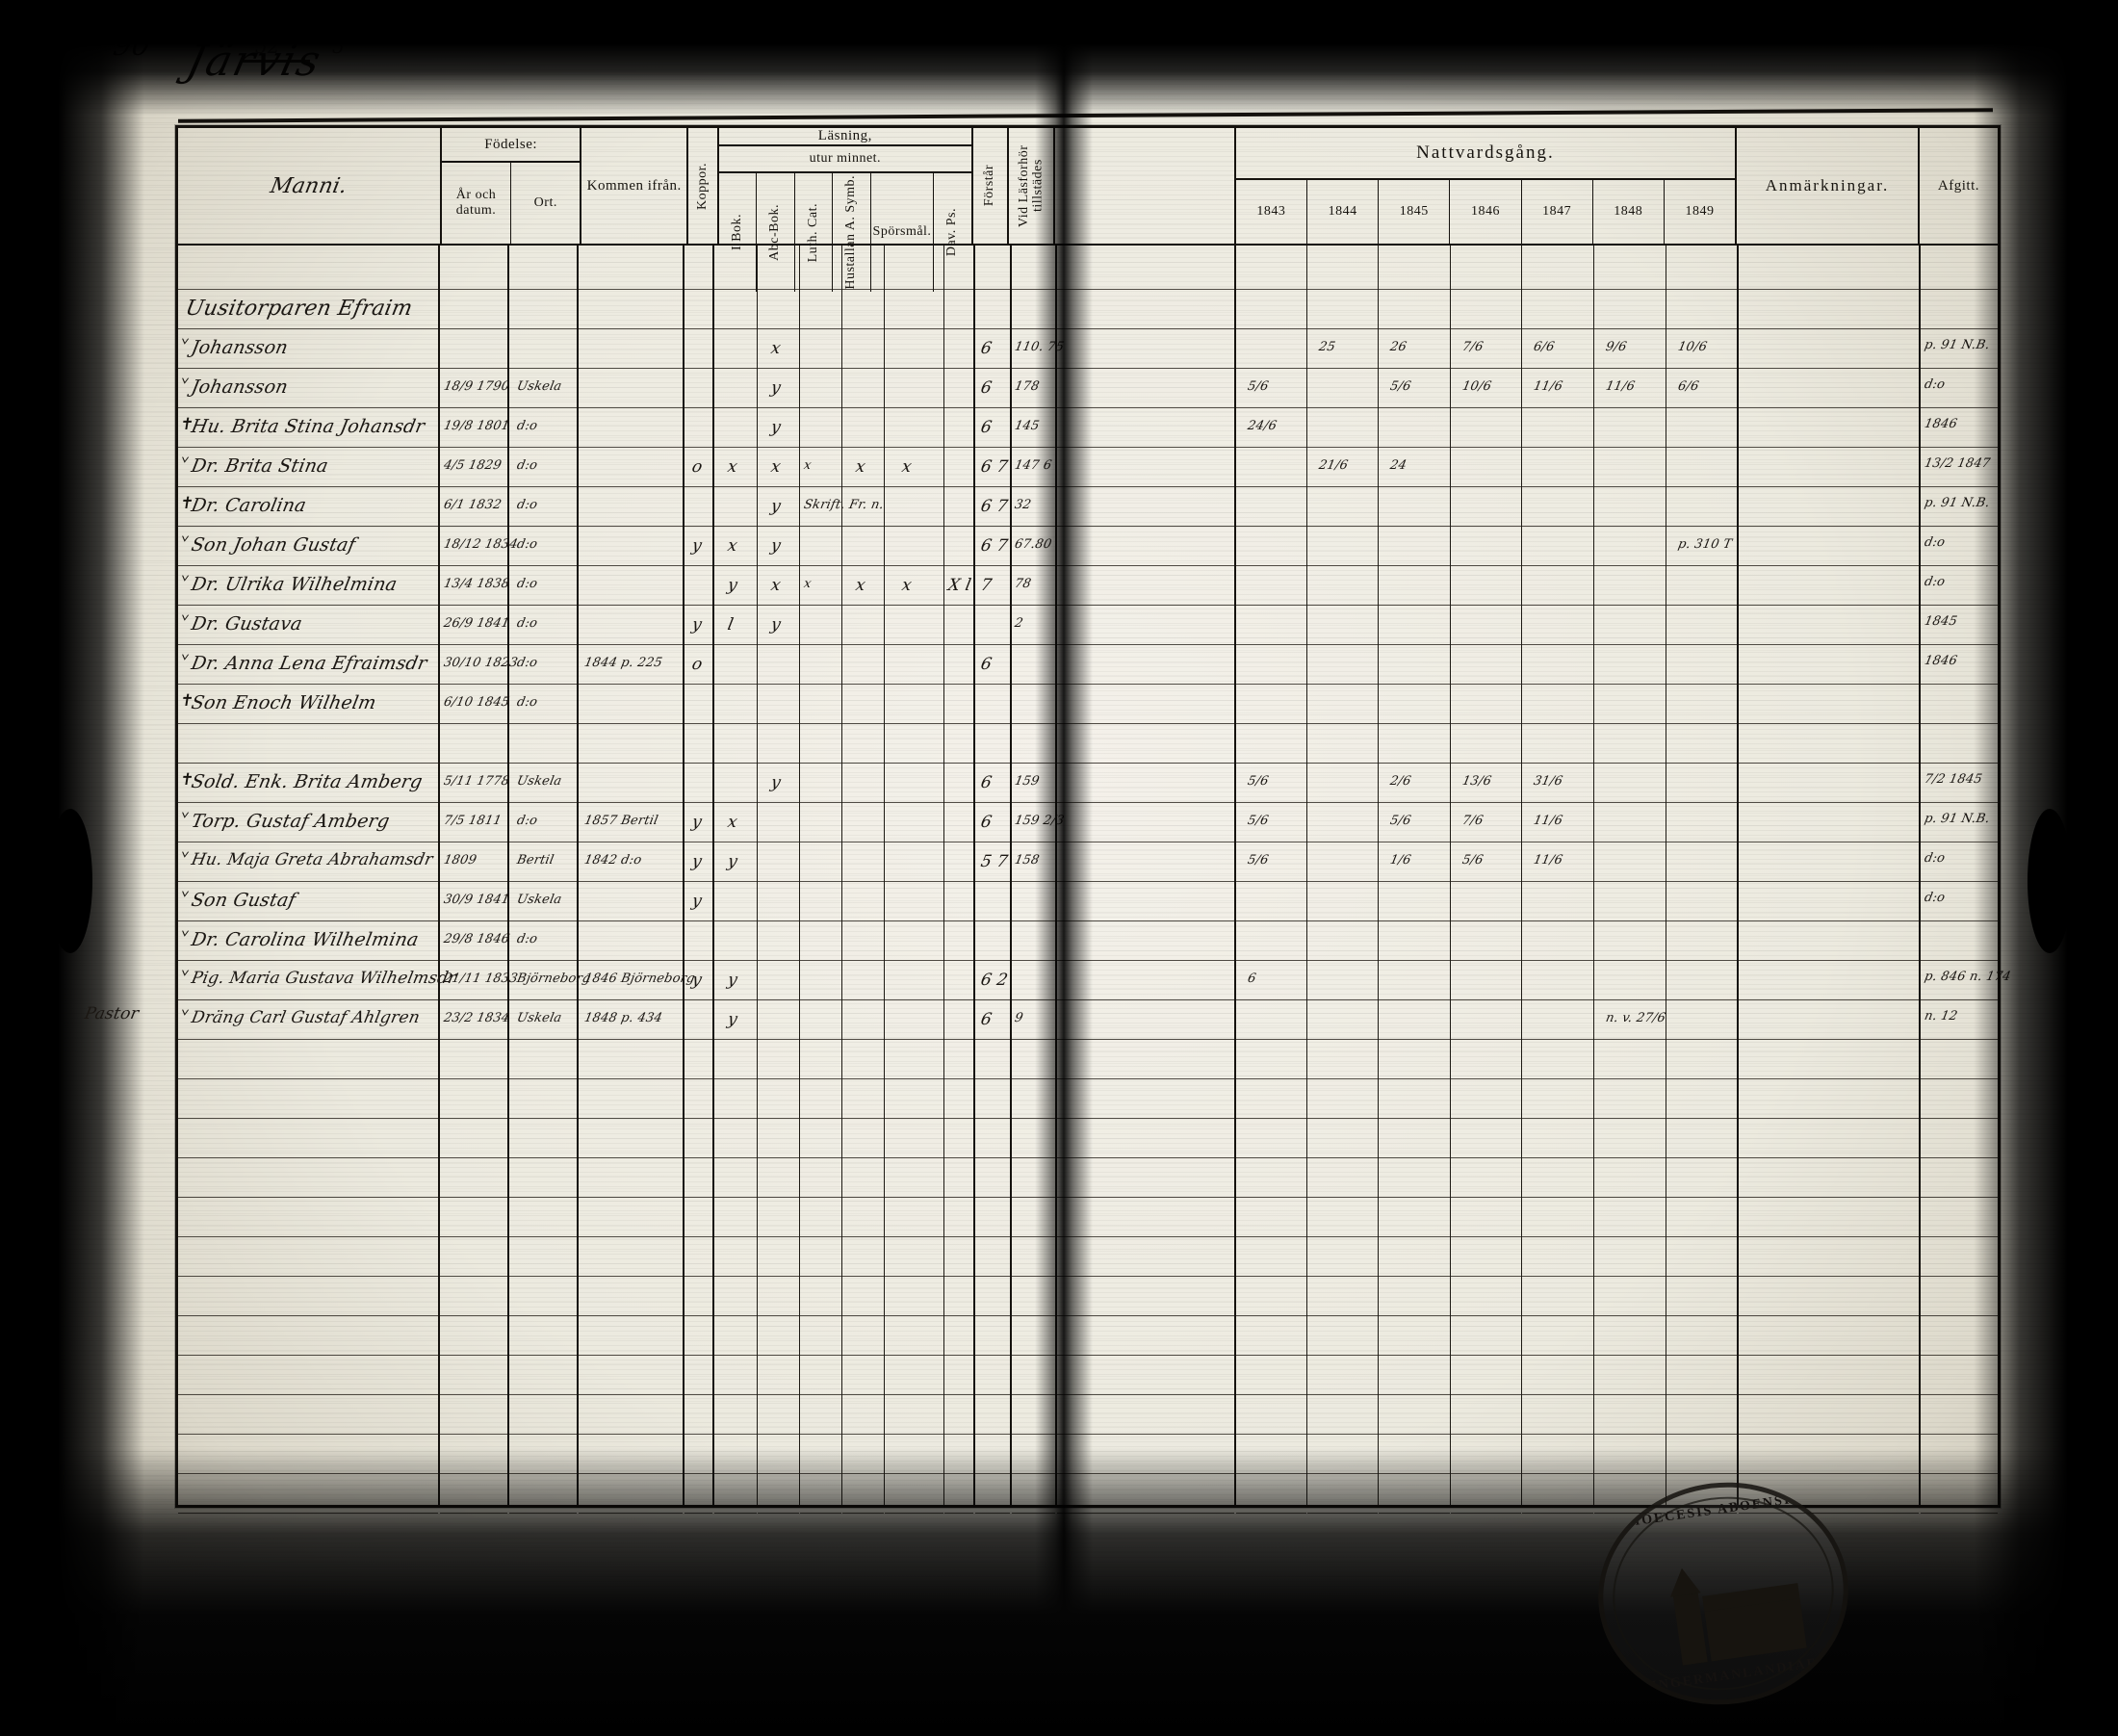 This screenshot has height=1736, width=2118. What do you see at coordinates (776, 625) in the screenshot?
I see `reading-abc-bok: y` at bounding box center [776, 625].